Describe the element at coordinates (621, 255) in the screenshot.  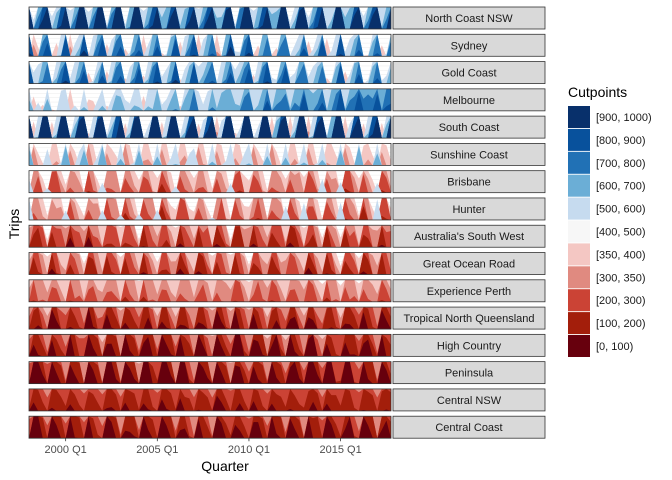
I see `legend-label: [350, 400)` at that location.